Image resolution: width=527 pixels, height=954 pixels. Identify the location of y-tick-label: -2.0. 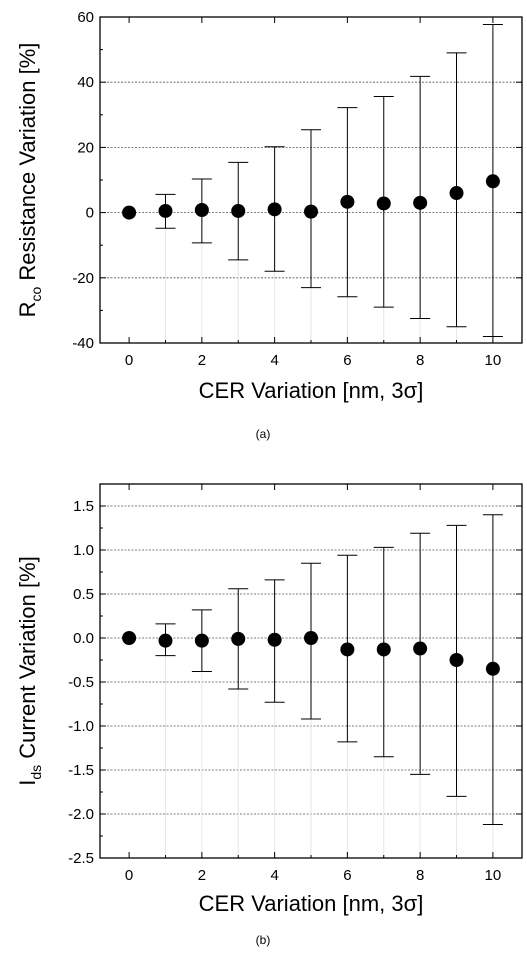
(81, 814).